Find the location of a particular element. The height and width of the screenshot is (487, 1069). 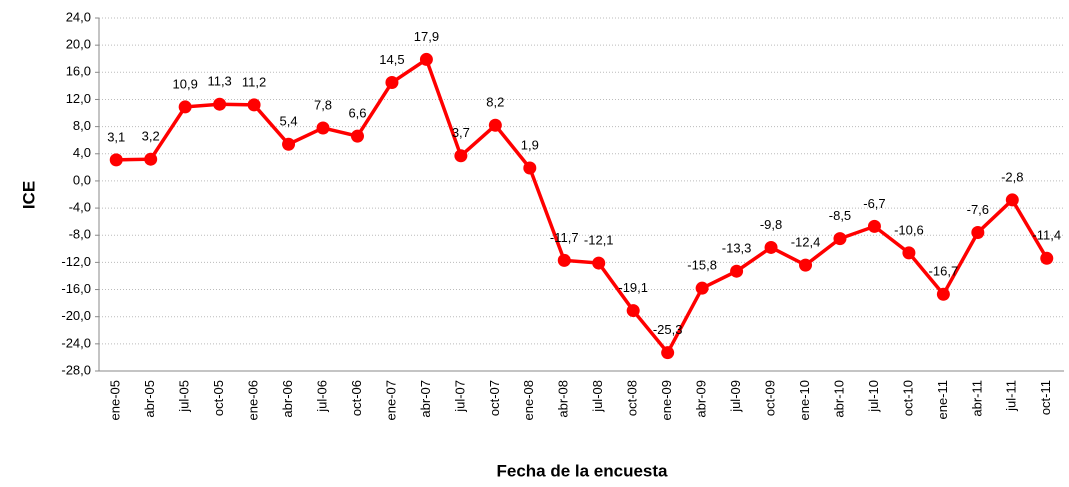

x-tick-label: ene-07 is located at coordinates (390, 400).